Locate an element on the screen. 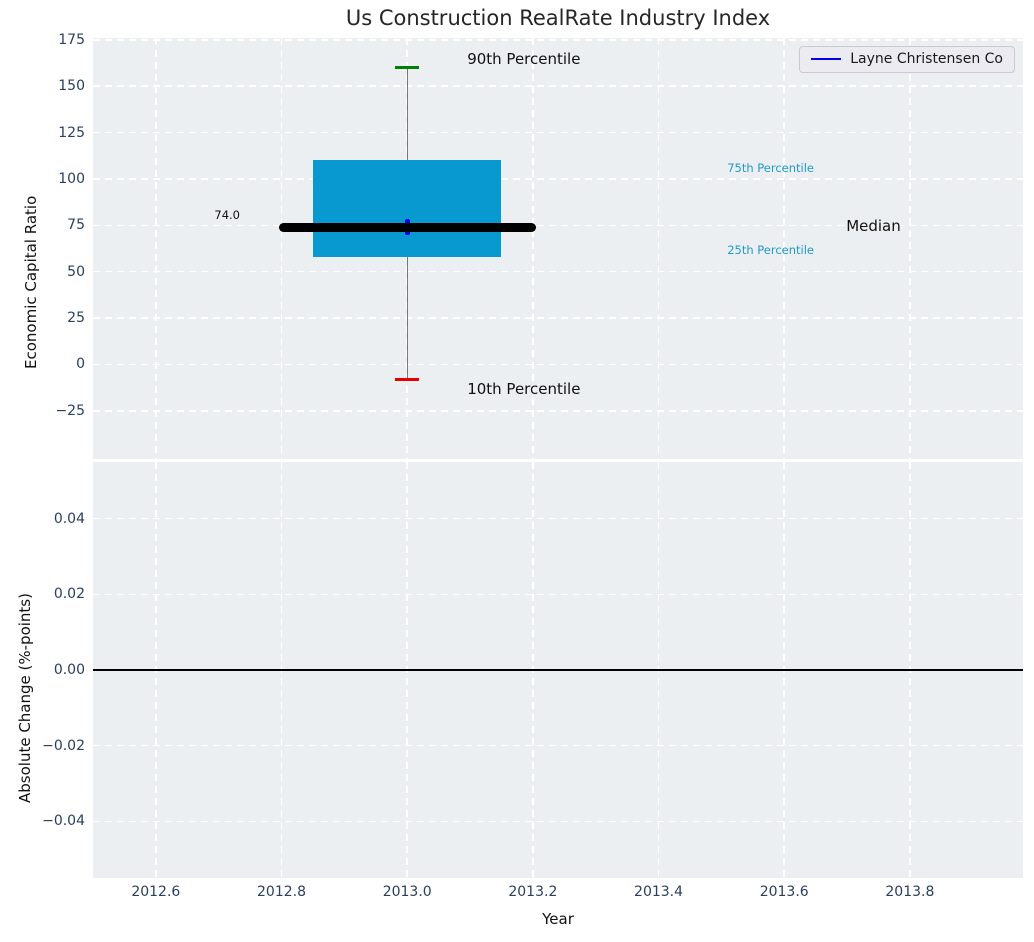  median-value-label: 74.0 is located at coordinates (227, 215).